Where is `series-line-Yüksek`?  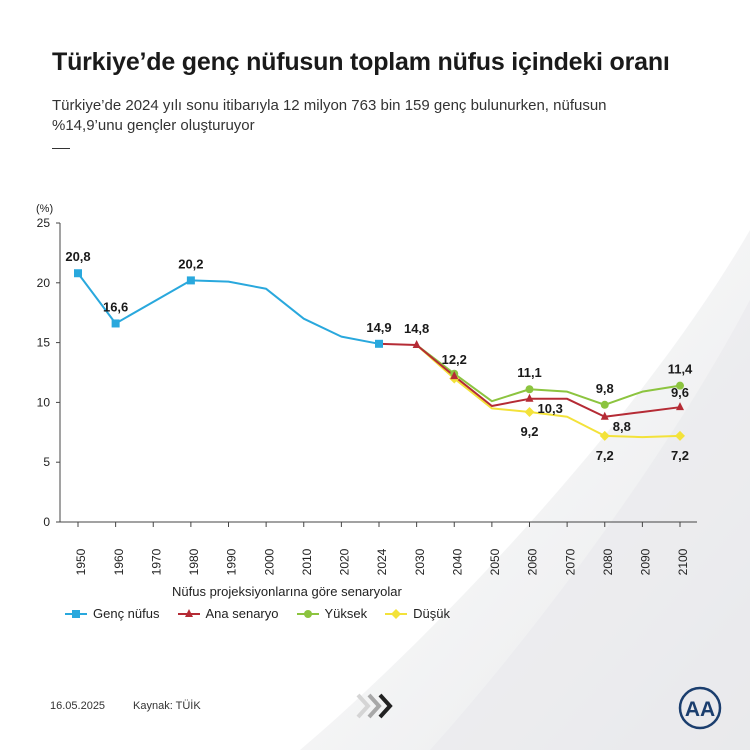
series-line-Yüksek is located at coordinates (548, 375).